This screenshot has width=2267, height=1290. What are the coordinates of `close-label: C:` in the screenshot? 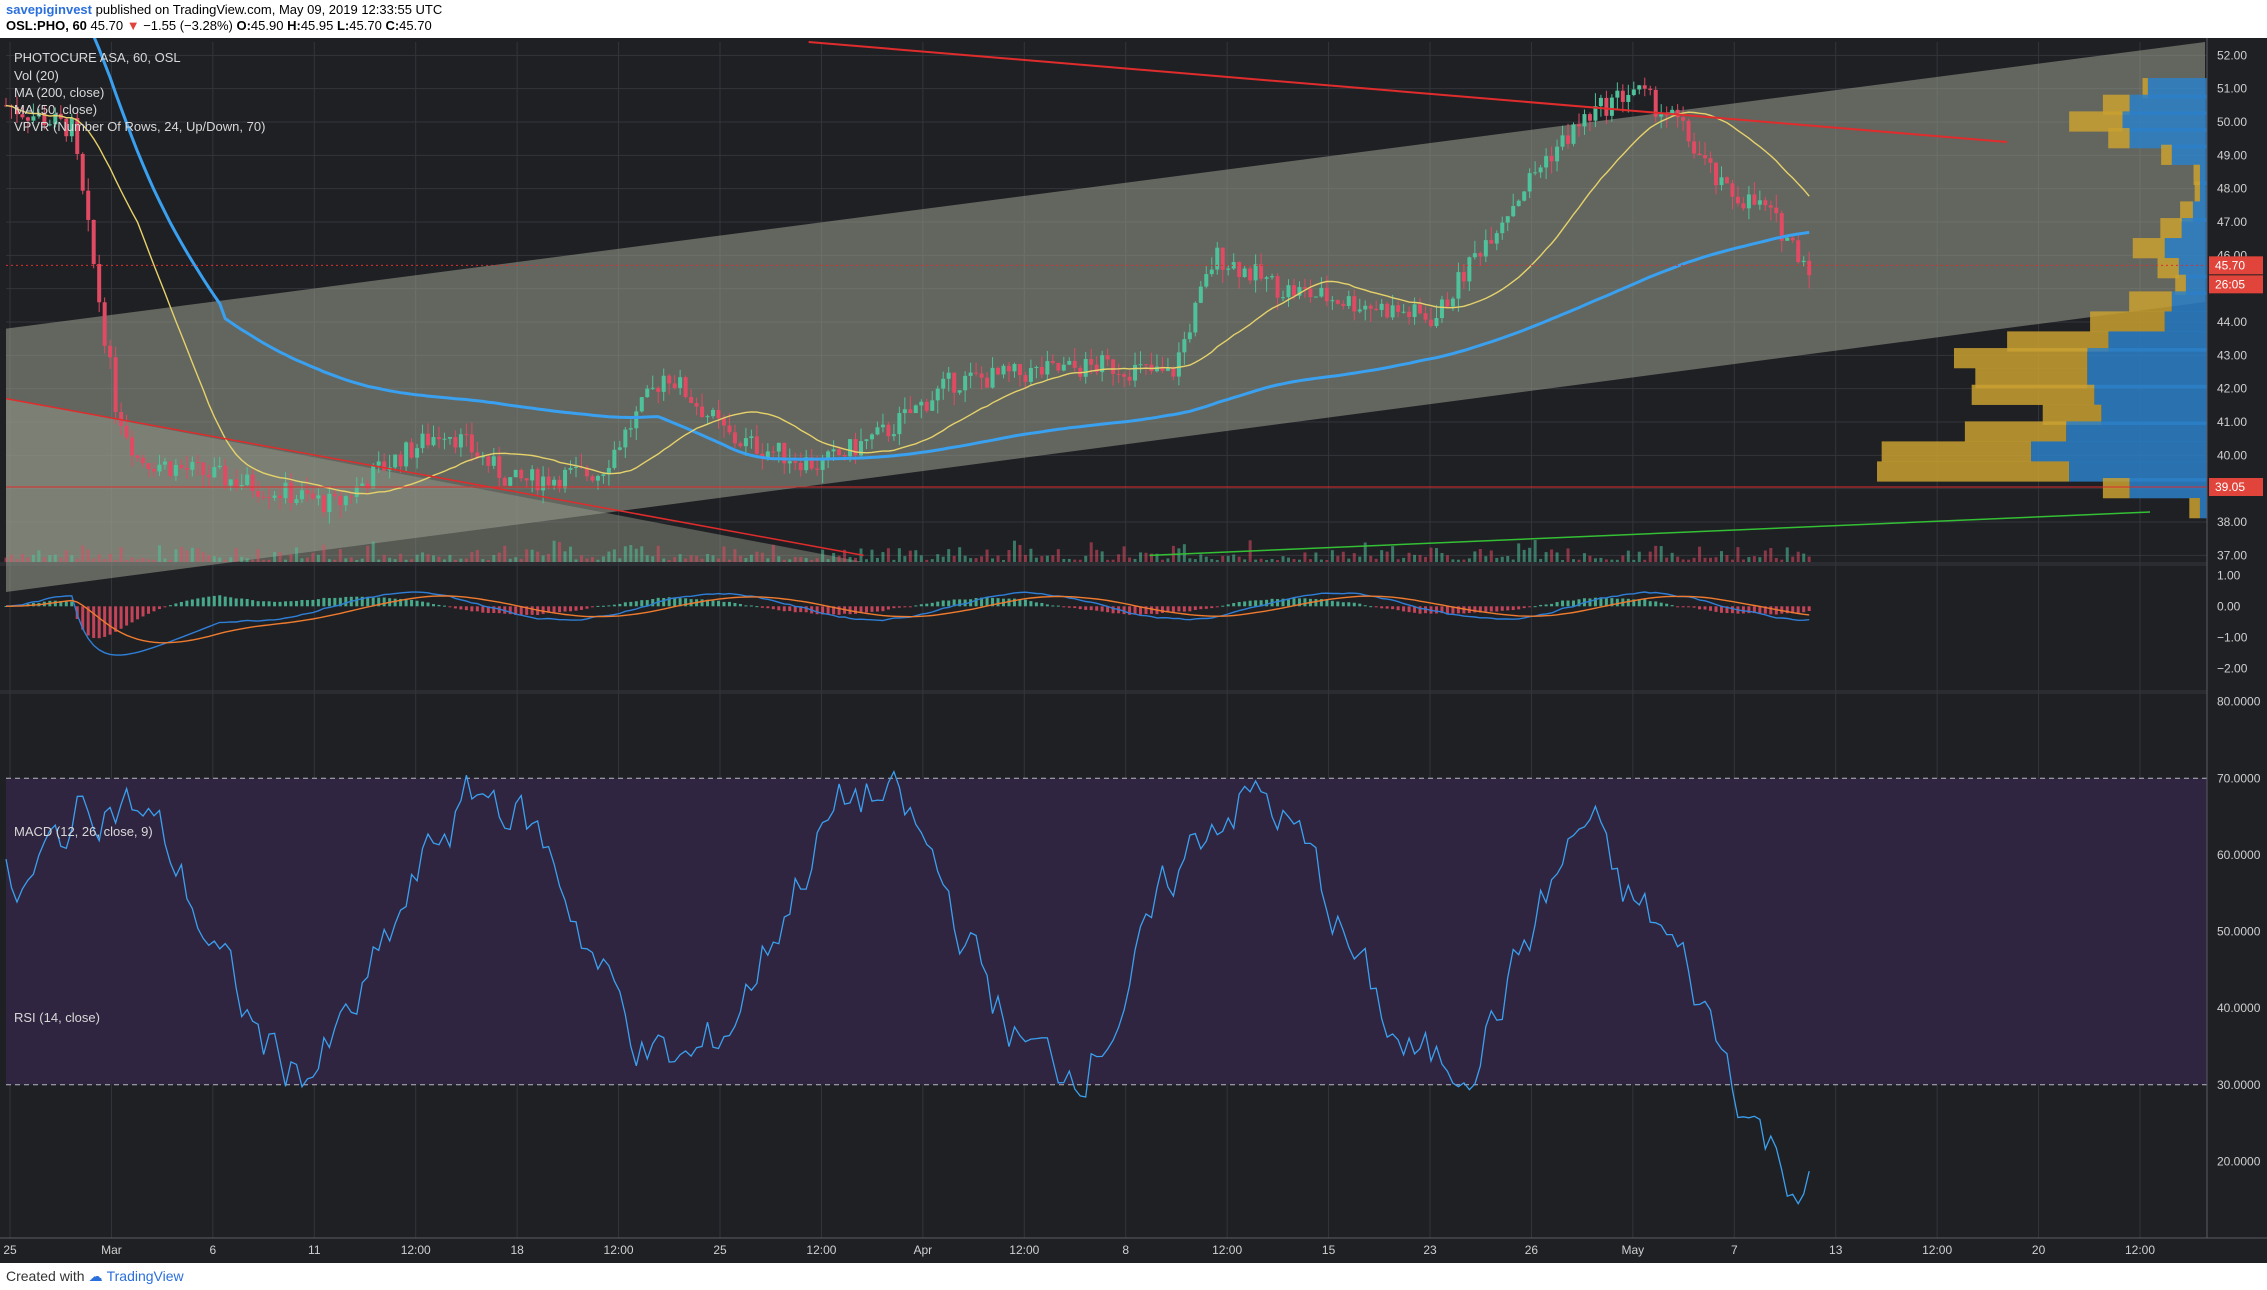 It's located at (392, 25).